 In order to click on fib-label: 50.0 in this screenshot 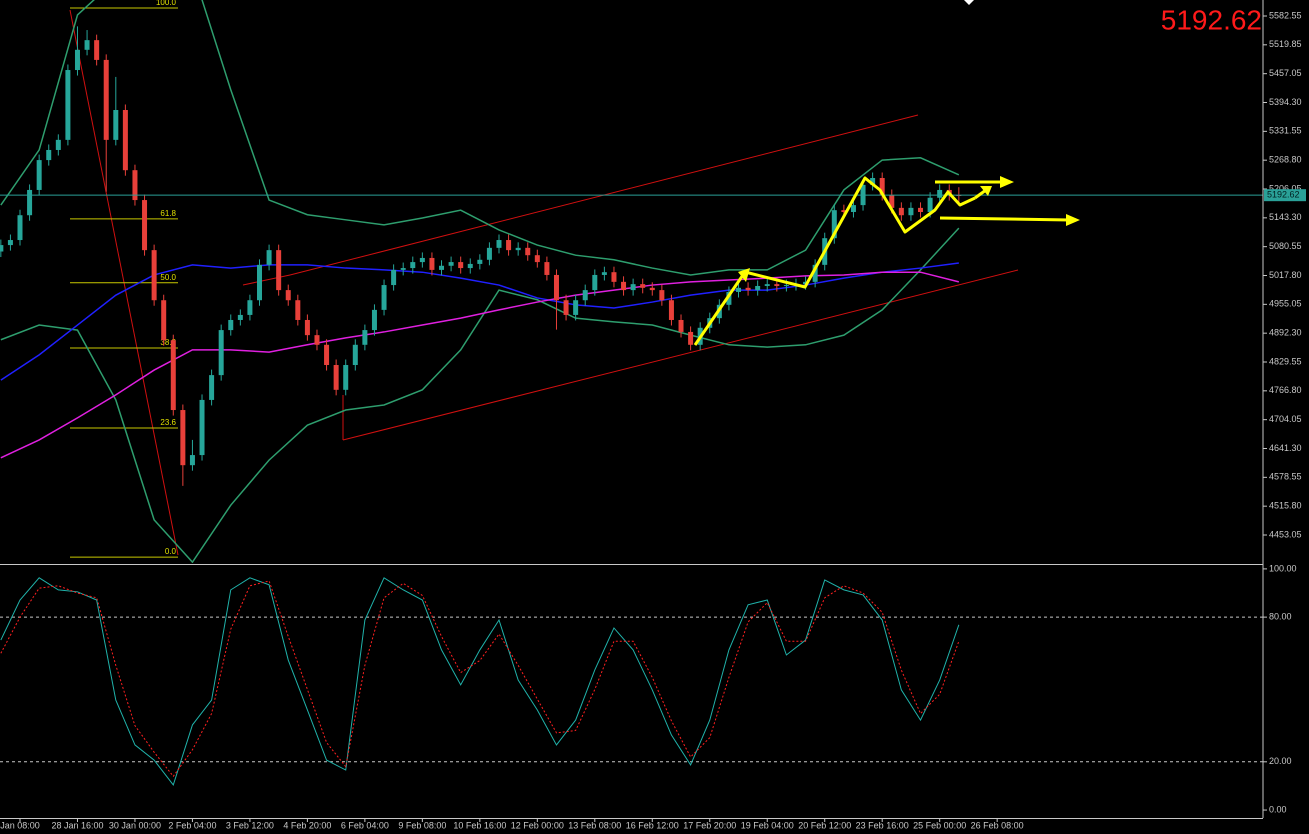, I will do `click(168, 277)`.